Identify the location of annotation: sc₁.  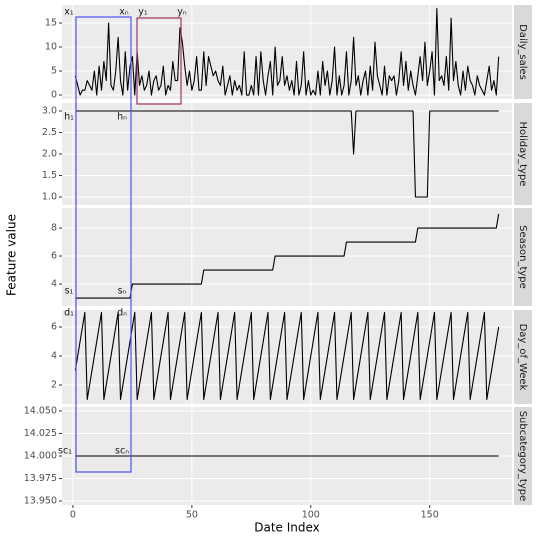
(65, 451).